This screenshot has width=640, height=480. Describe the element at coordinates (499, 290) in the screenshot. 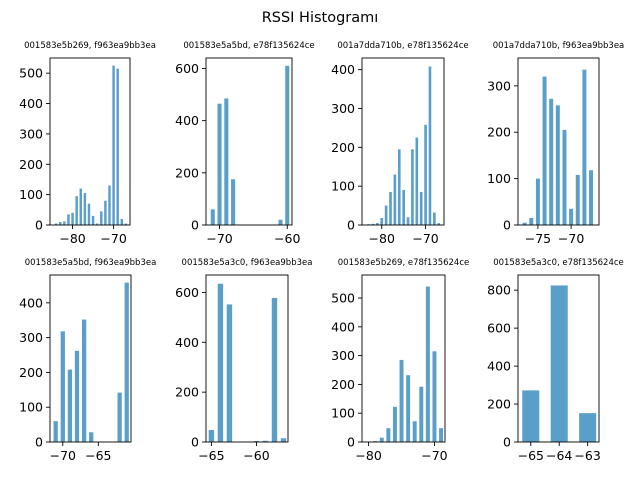

I see `y-tick-label: 800` at that location.